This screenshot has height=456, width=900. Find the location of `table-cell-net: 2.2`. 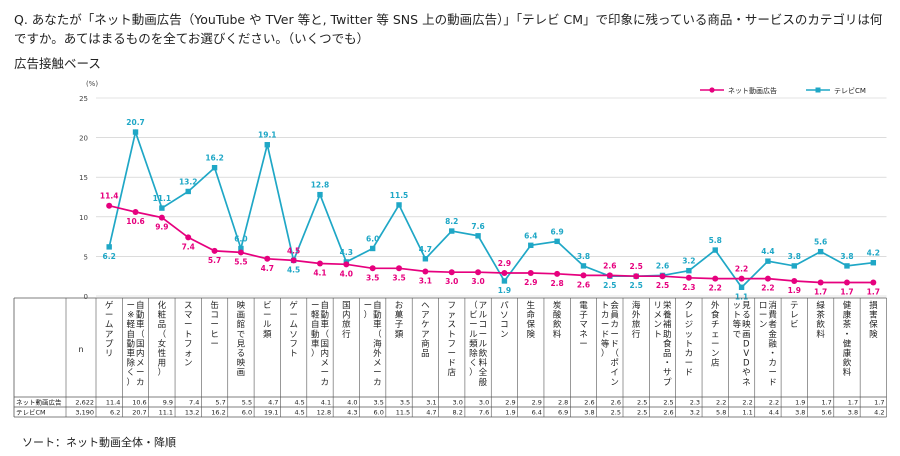

table-cell-net: 2.2 is located at coordinates (774, 403).